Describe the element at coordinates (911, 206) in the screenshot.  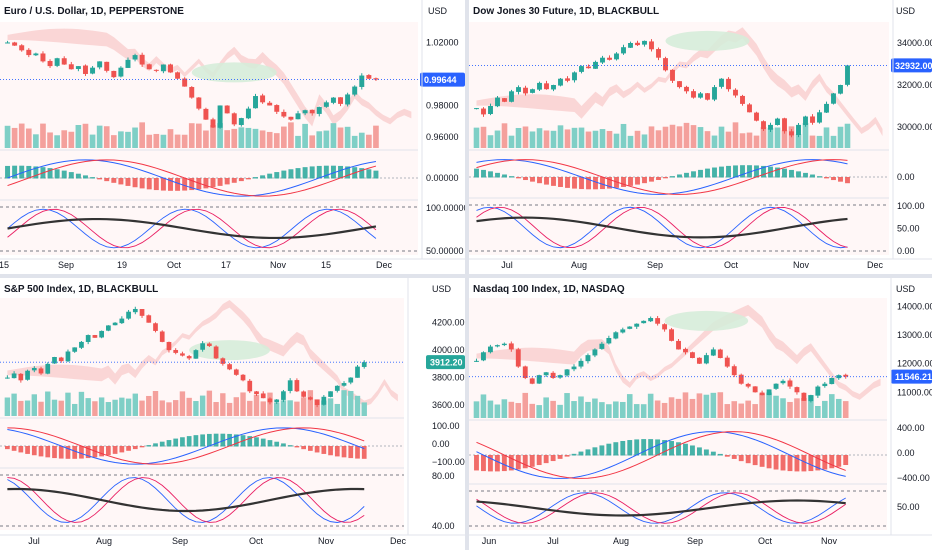
I see `osc-tick-label: 100.00` at that location.